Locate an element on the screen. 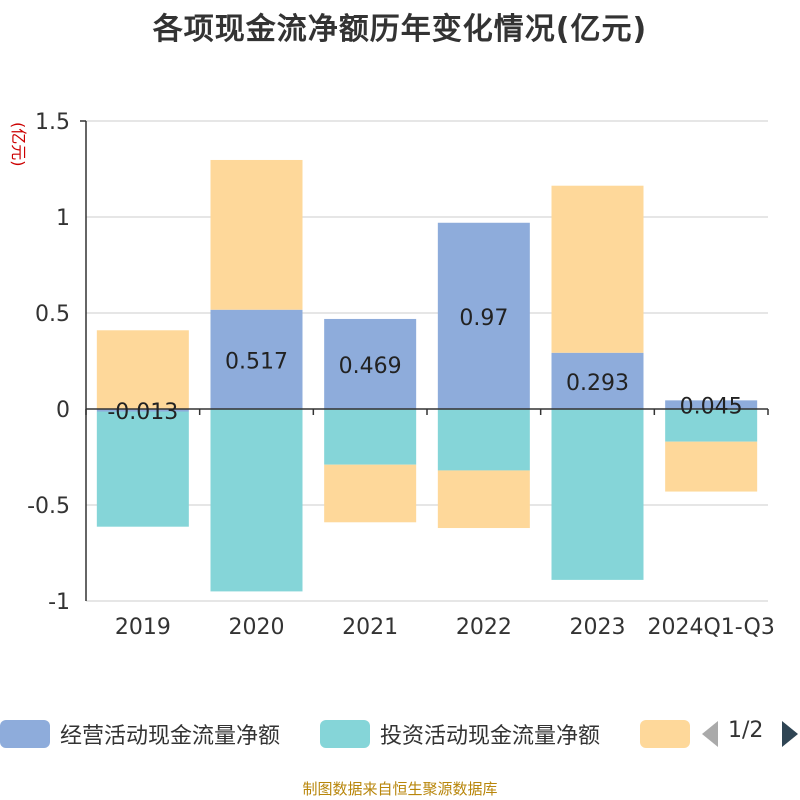  legend-item-third is located at coordinates (670, 734).